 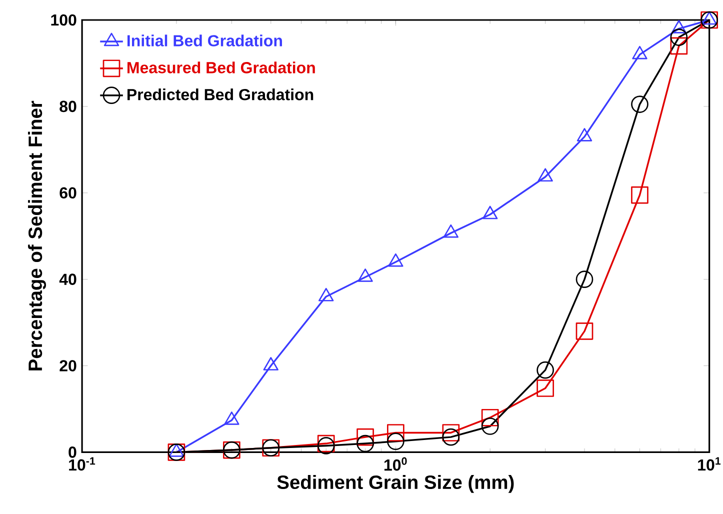 I want to click on x-axis-title: Sediment Grain Size (mm), so click(x=395, y=483).